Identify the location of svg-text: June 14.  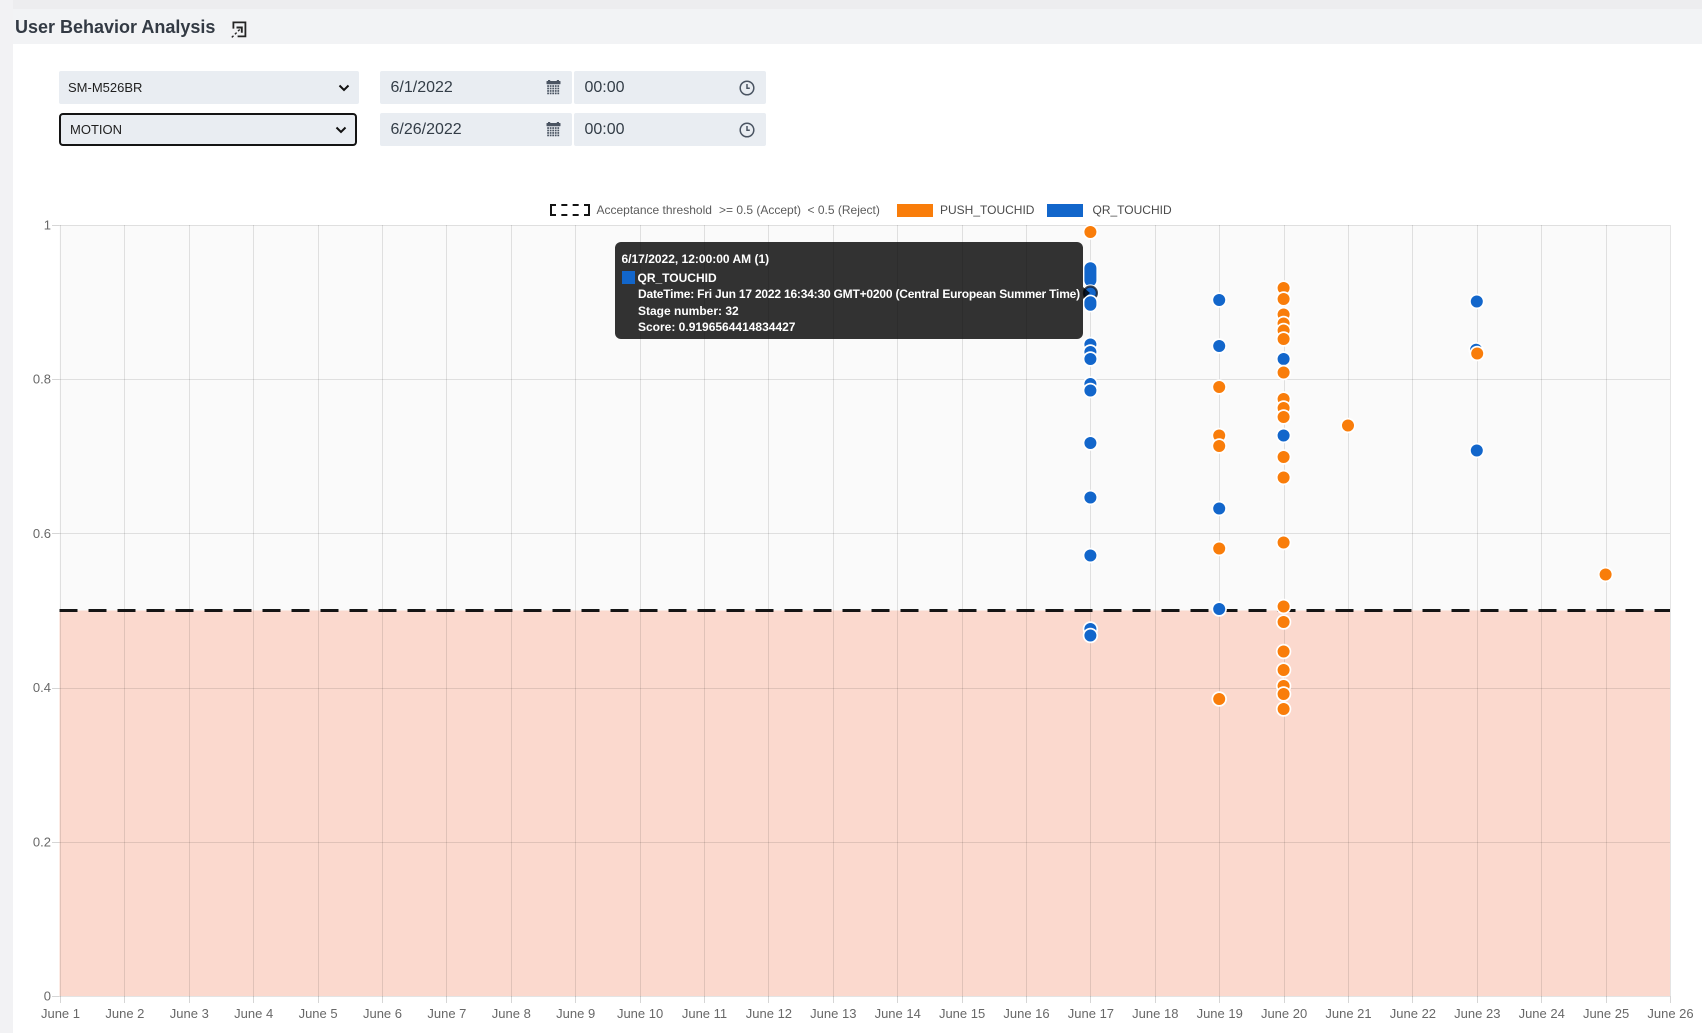
(898, 1013).